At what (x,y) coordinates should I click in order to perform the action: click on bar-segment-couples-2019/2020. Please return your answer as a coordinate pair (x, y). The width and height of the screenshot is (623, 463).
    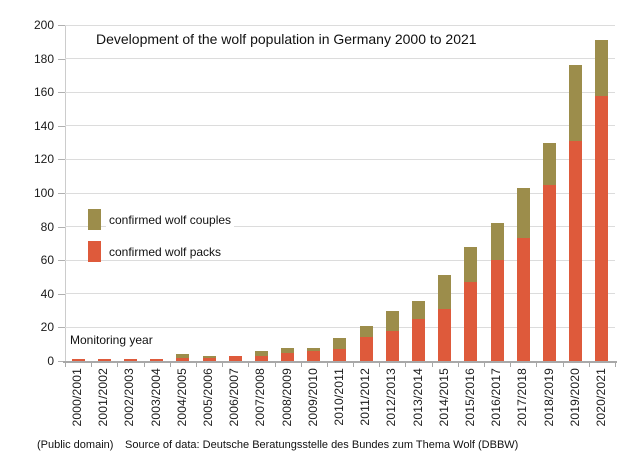
    Looking at the image, I should click on (576, 103).